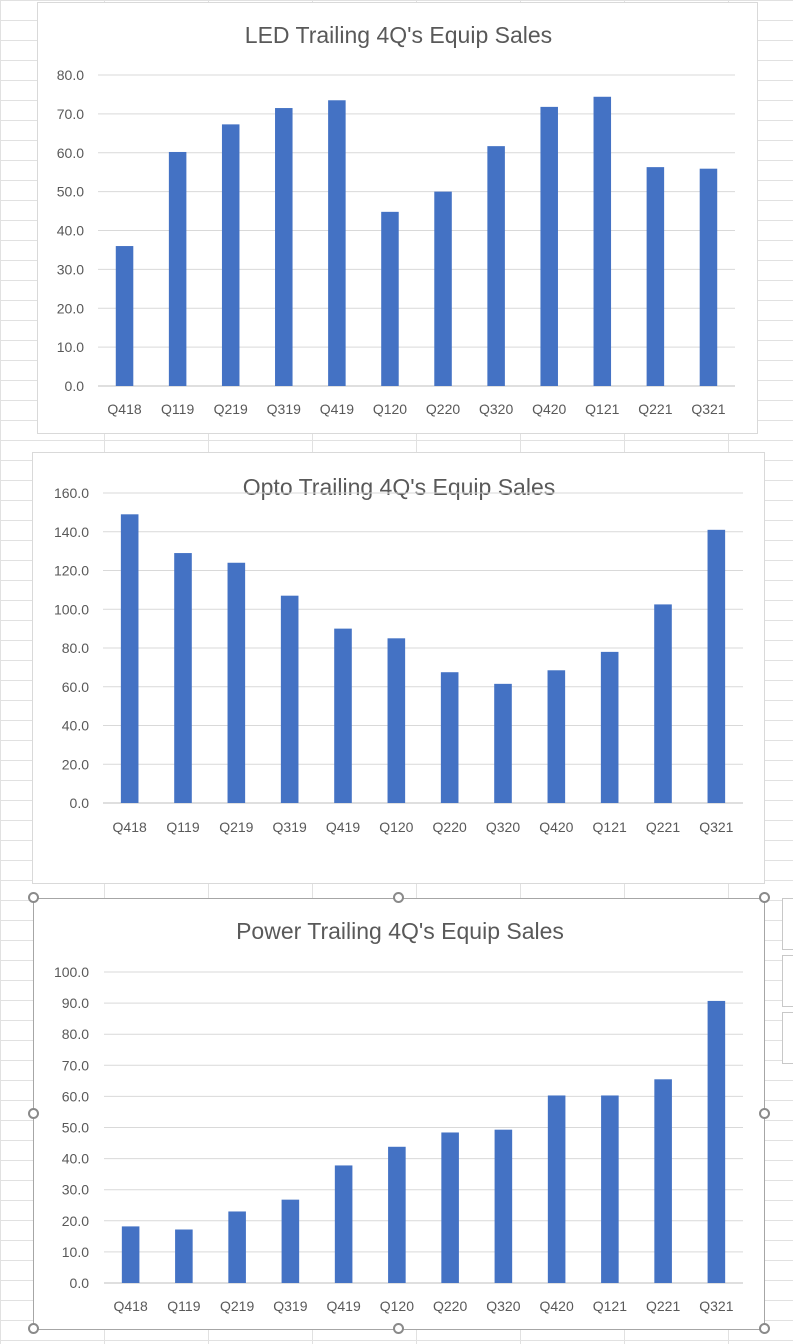 This screenshot has height=1344, width=793. I want to click on resize-handle-bottom-middle, so click(398, 1328).